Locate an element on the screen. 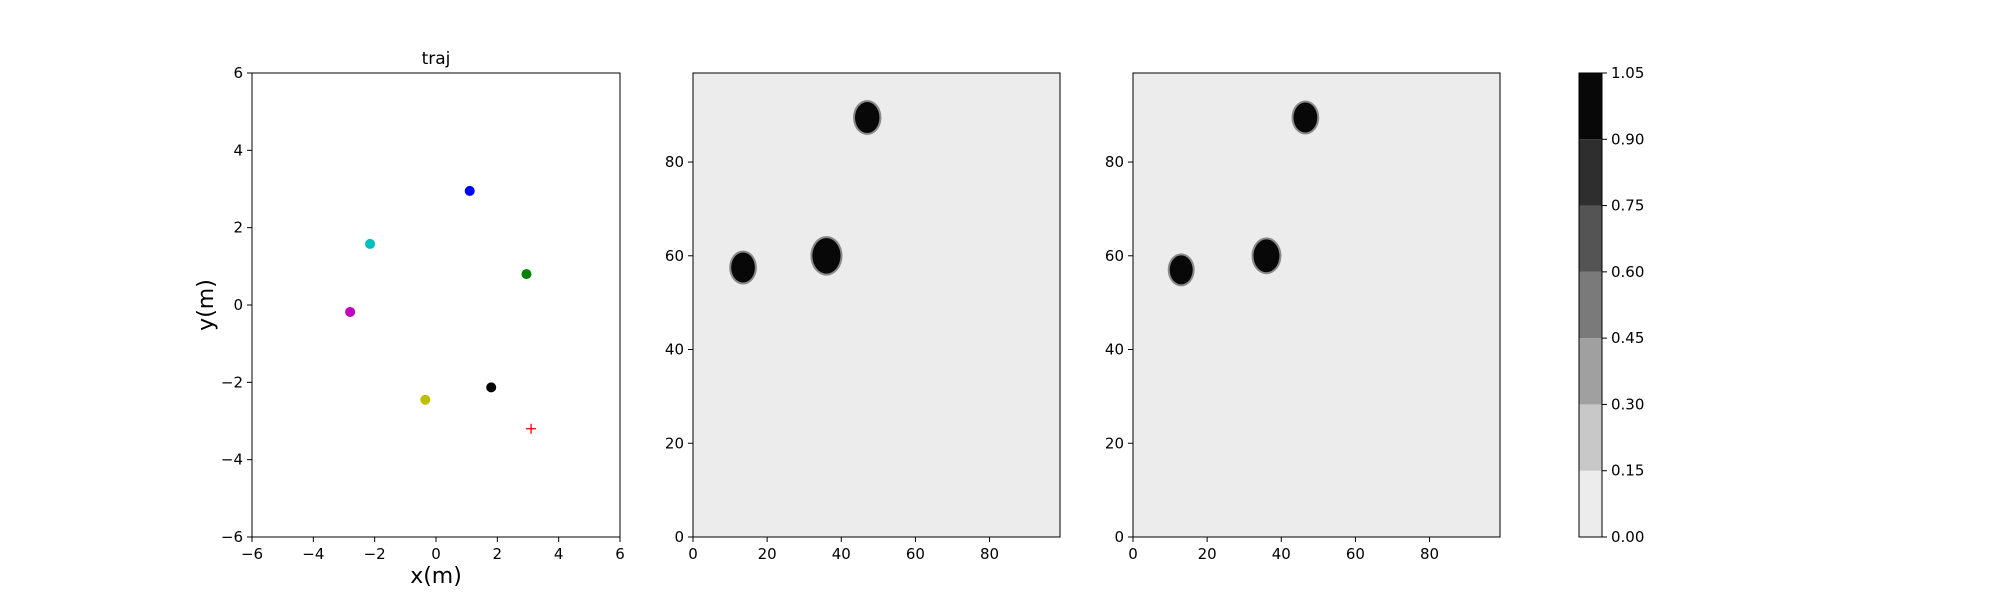 The width and height of the screenshot is (2000, 600). colorbar: 0.00 0.15 0.30 0.45 0.60 0.75 0.90 1.05 is located at coordinates (1611, 305).